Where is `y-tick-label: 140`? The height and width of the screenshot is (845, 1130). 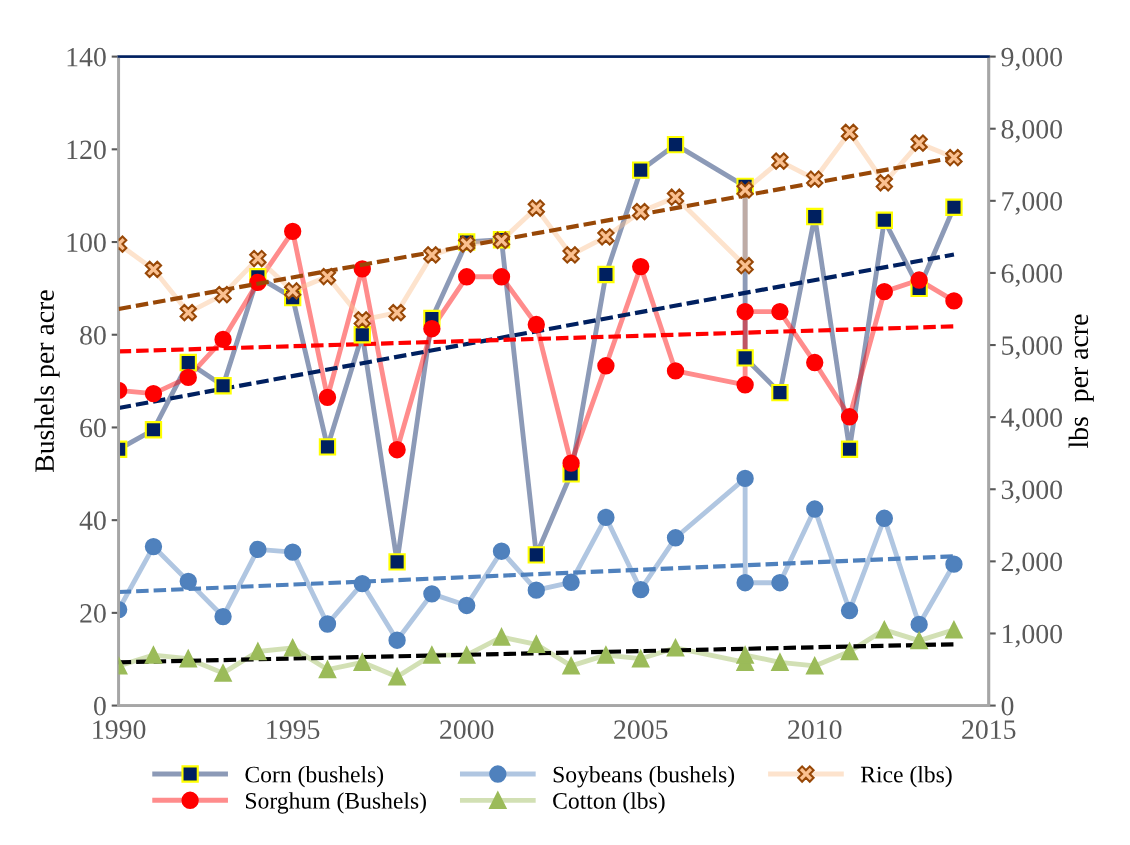
y-tick-label: 140 is located at coordinates (86, 57).